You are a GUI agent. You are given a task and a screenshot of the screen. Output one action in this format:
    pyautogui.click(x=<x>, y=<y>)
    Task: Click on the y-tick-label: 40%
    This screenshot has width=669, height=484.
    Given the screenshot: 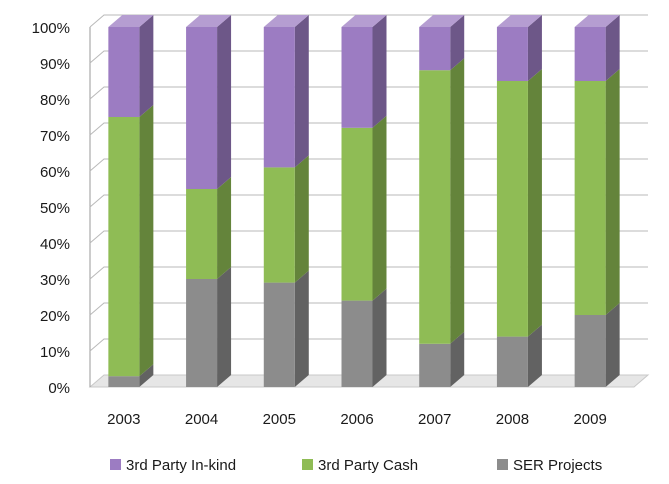 What is the action you would take?
    pyautogui.click(x=55, y=244)
    